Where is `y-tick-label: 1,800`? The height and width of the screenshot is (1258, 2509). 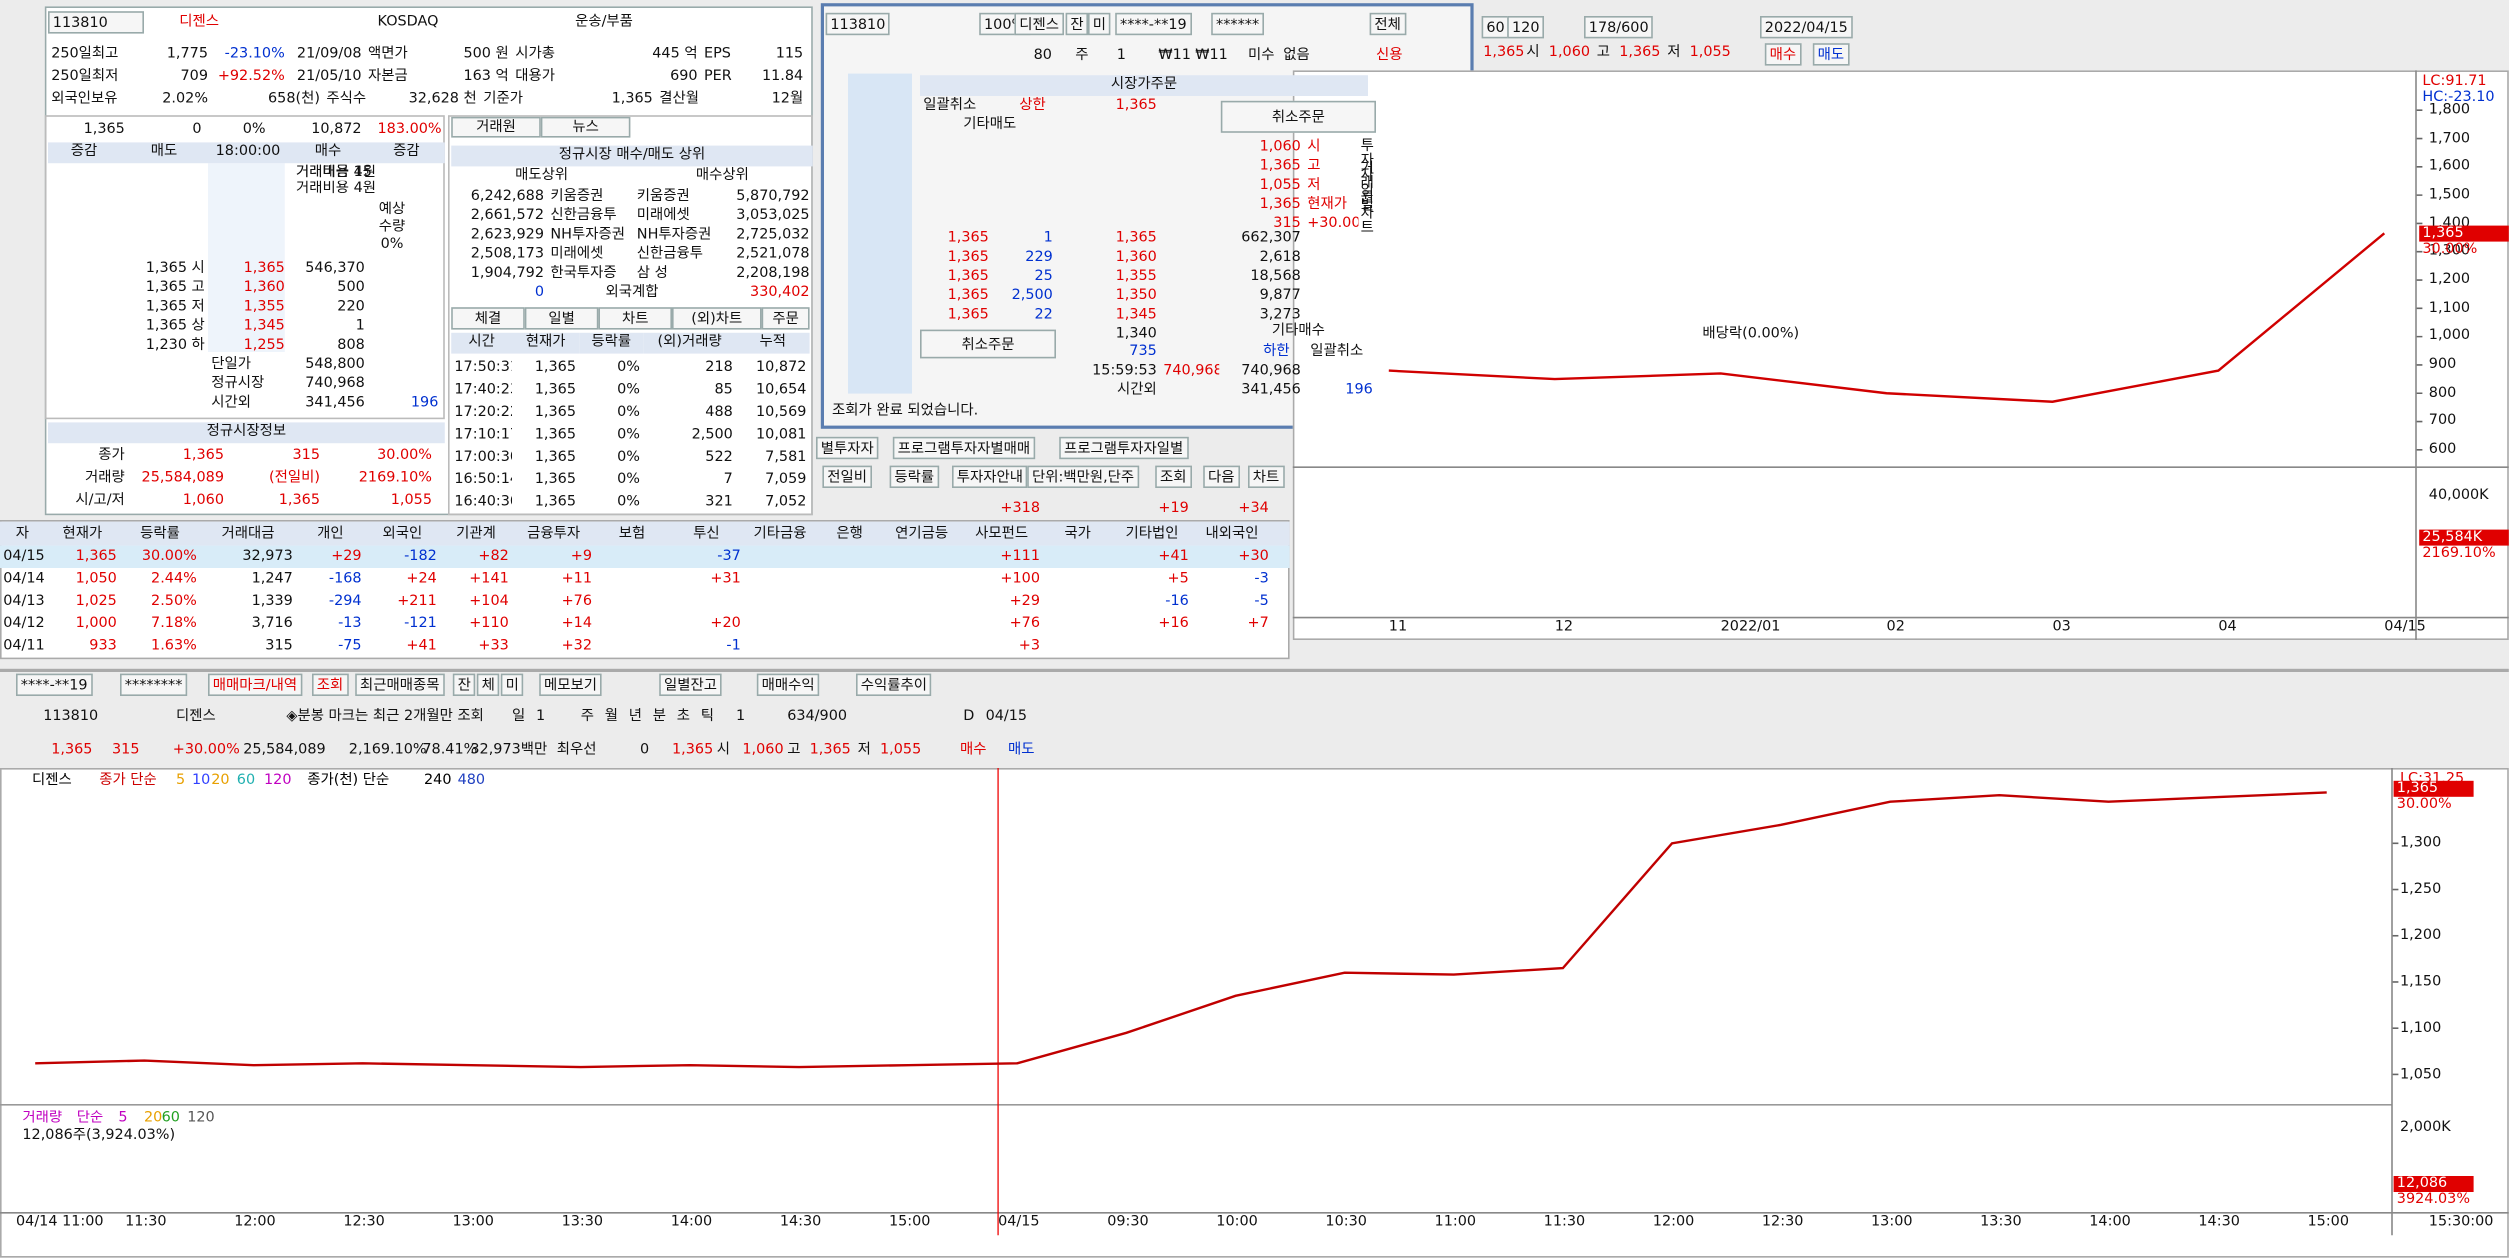 y-tick-label: 1,800 is located at coordinates (2449, 110).